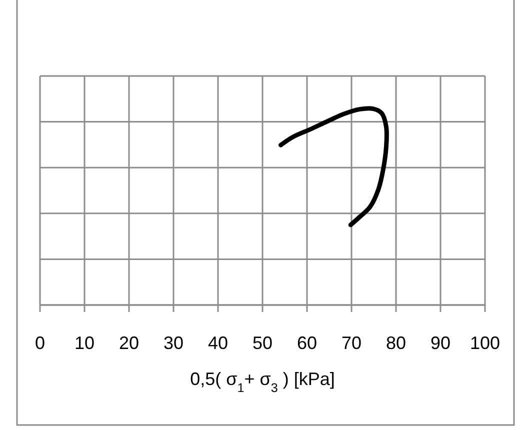  Describe the element at coordinates (485, 343) in the screenshot. I see `x-tick-label: 100` at that location.